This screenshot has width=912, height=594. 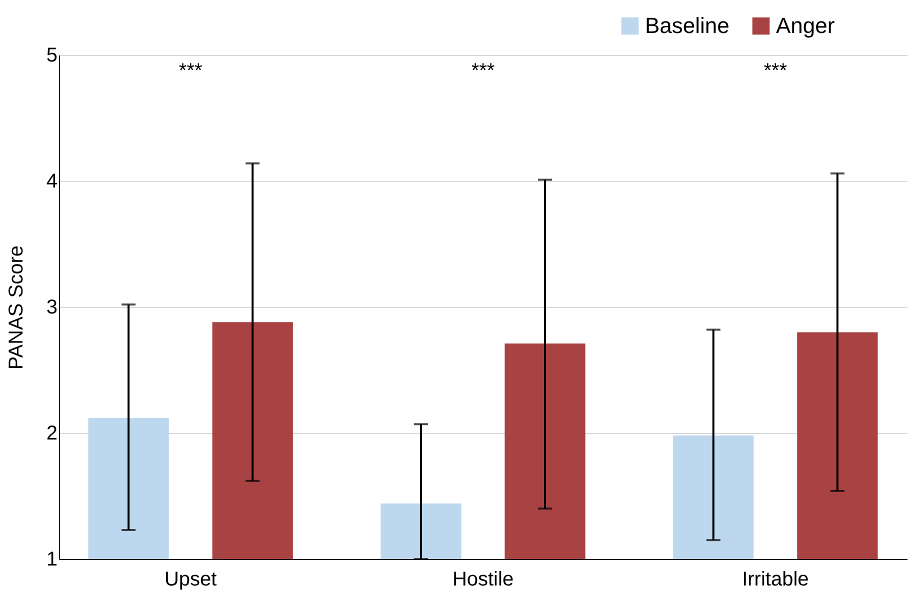 I want to click on y-tick-label: 2, so click(x=52, y=433).